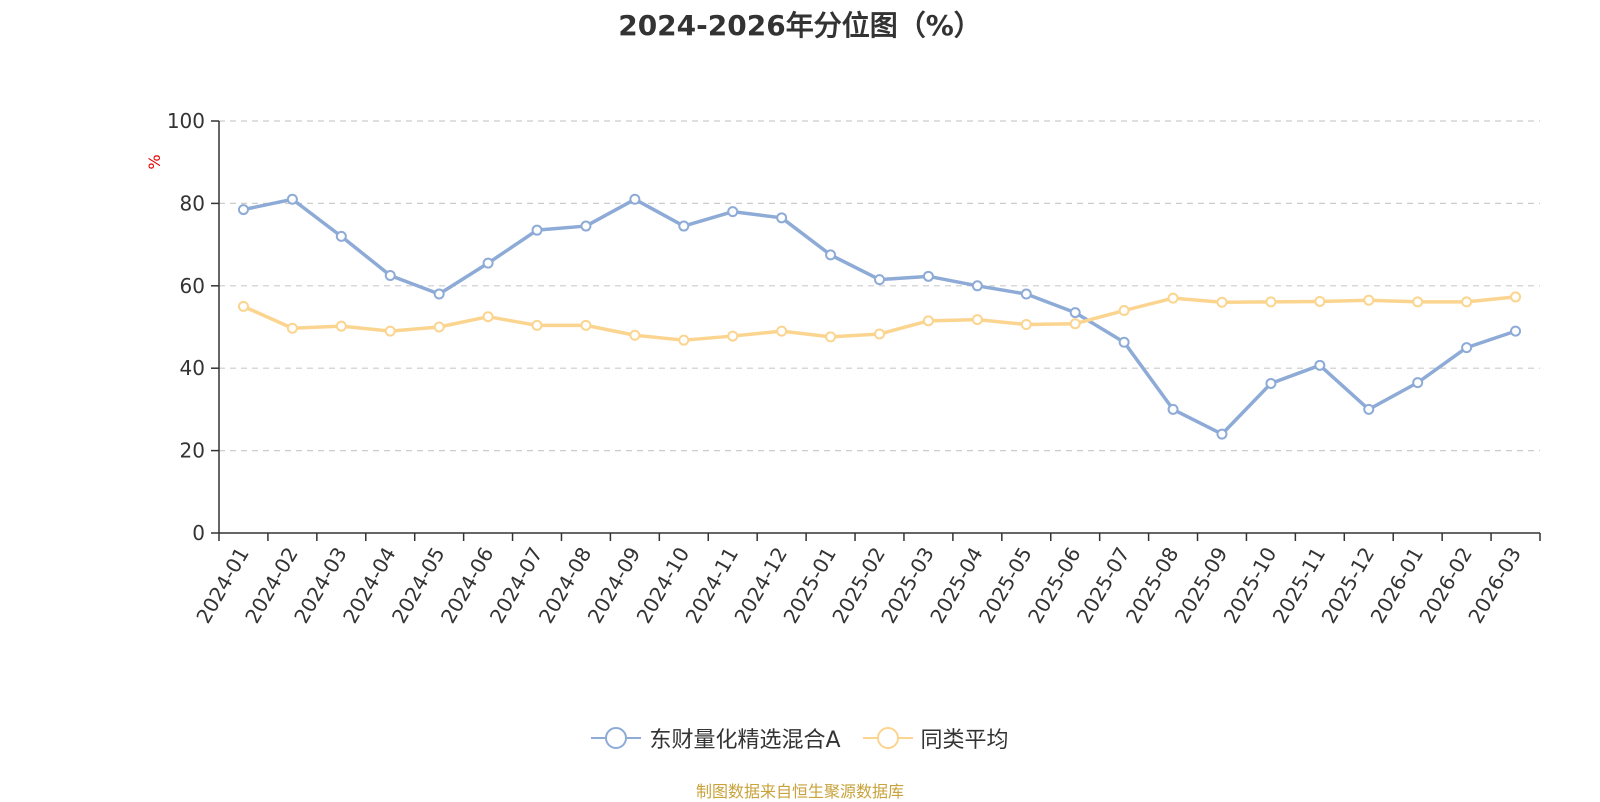 This screenshot has width=1600, height=802. I want to click on y-tick-label: 80, so click(192, 203).